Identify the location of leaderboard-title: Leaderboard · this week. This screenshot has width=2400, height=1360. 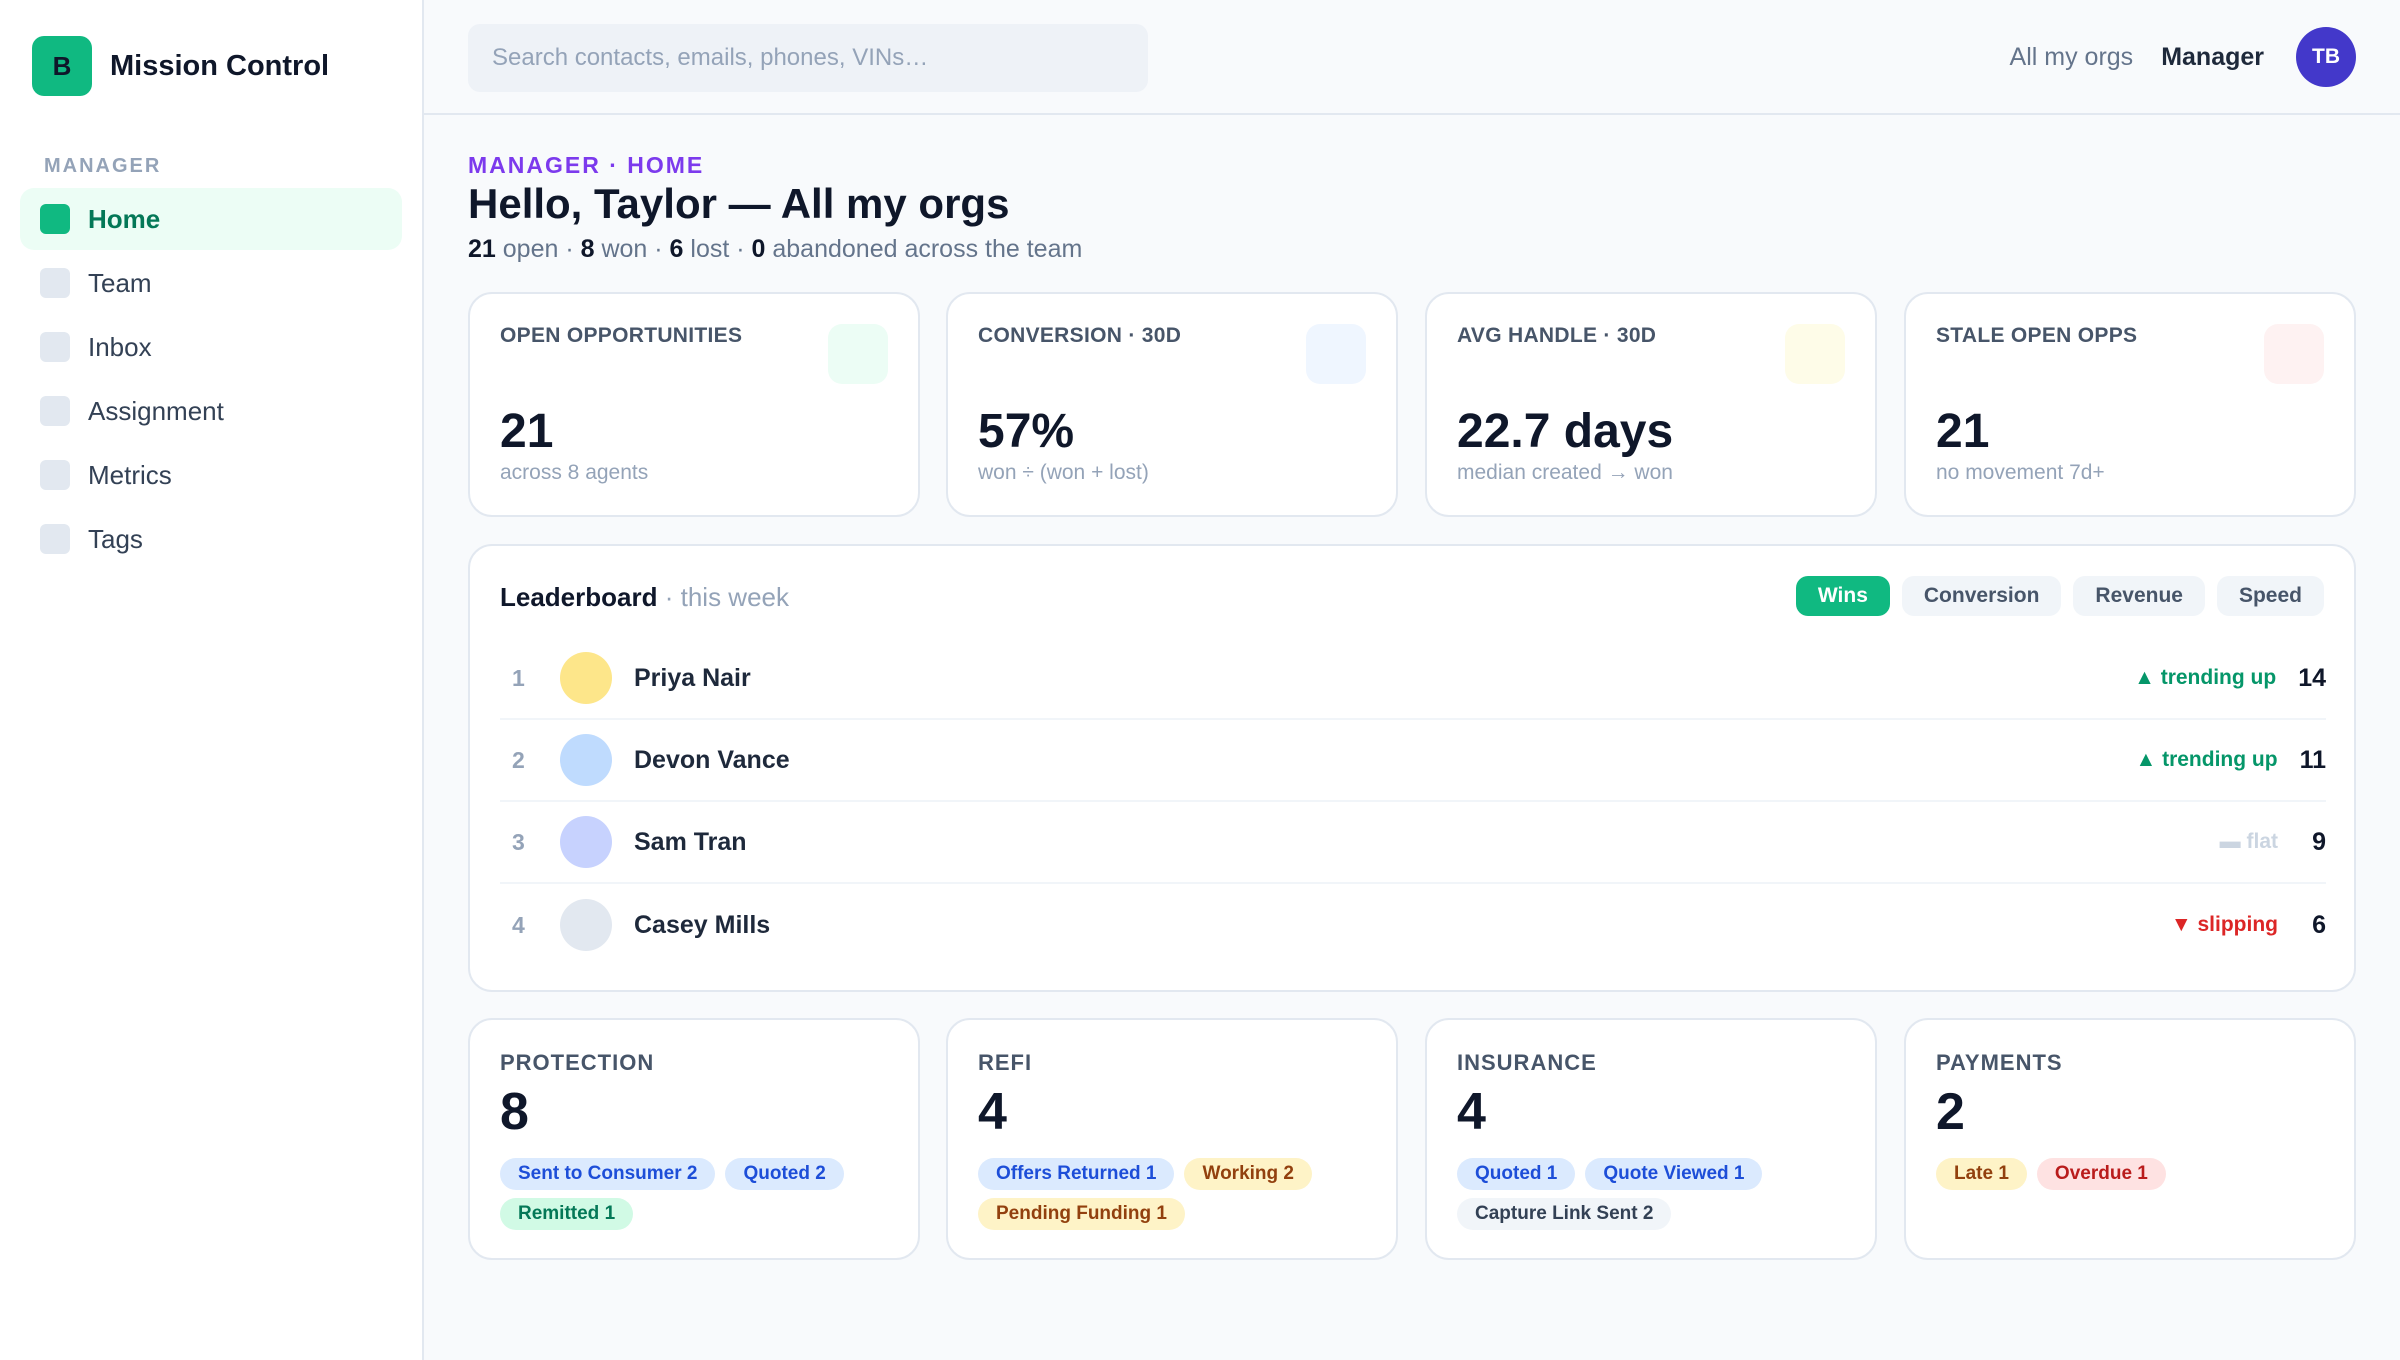
(644, 597).